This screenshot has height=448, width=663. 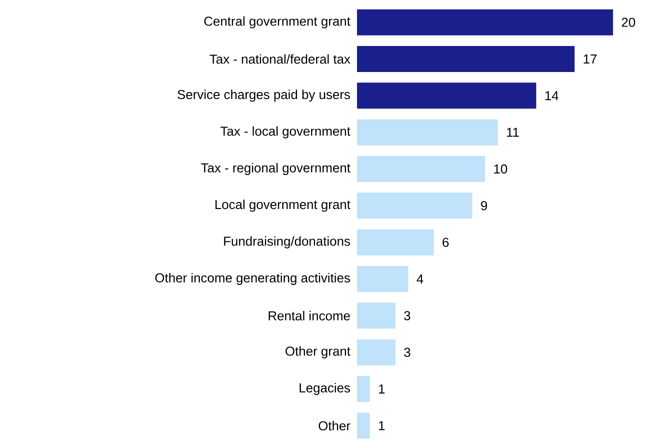 I want to click on y-tick-label: Legacies, so click(x=325, y=389).